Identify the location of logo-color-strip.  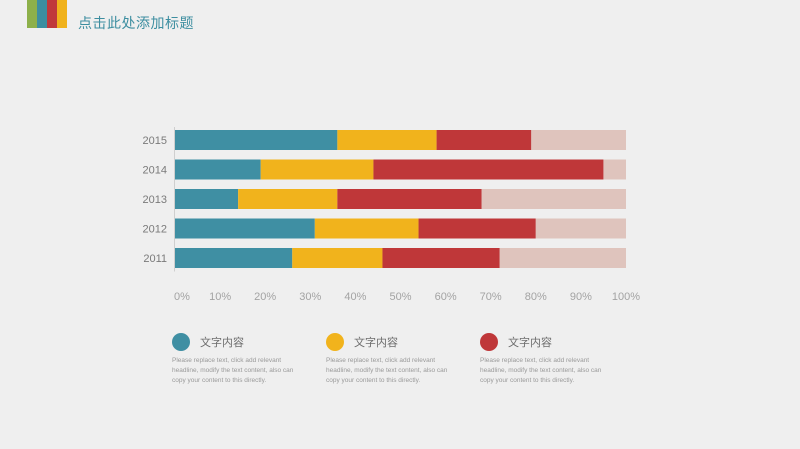
(47, 14).